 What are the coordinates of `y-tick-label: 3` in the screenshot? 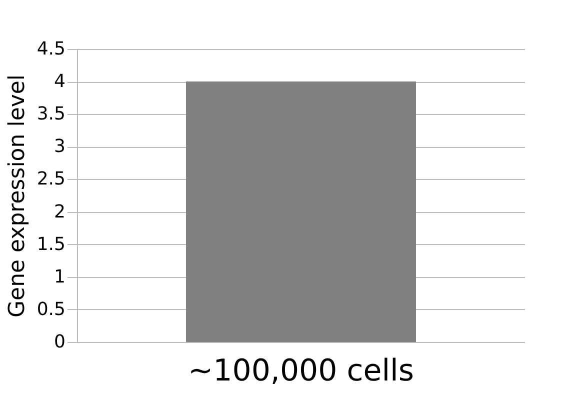 It's located at (60, 147).